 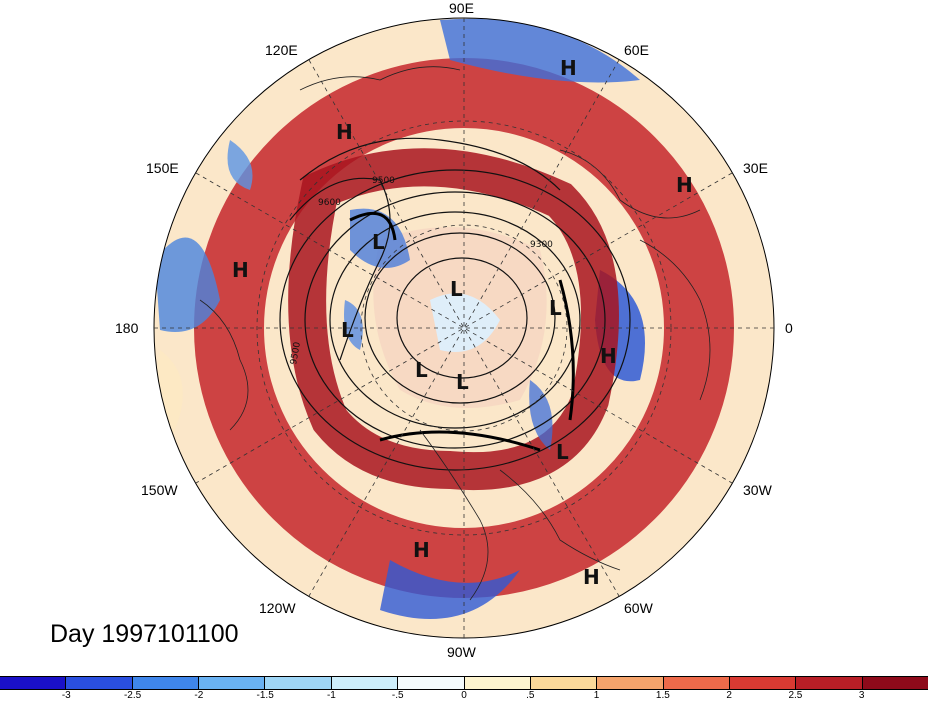 What do you see at coordinates (596, 695) in the screenshot?
I see `colorbar-tick-label: 1` at bounding box center [596, 695].